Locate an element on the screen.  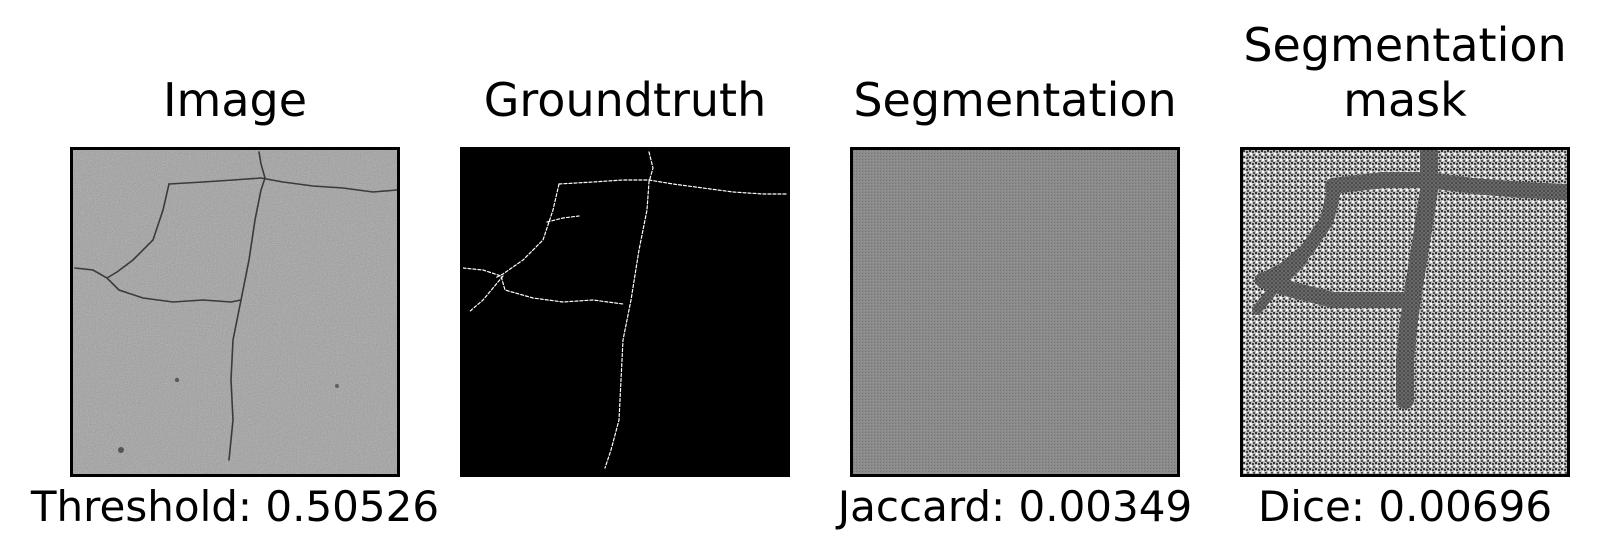
segmentation-mask-svg is located at coordinates (1405, 312).